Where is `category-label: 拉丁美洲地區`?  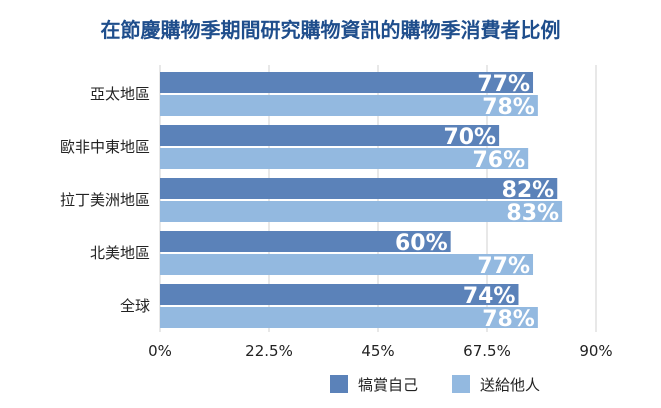
category-label: 拉丁美洲地區 is located at coordinates (105, 200).